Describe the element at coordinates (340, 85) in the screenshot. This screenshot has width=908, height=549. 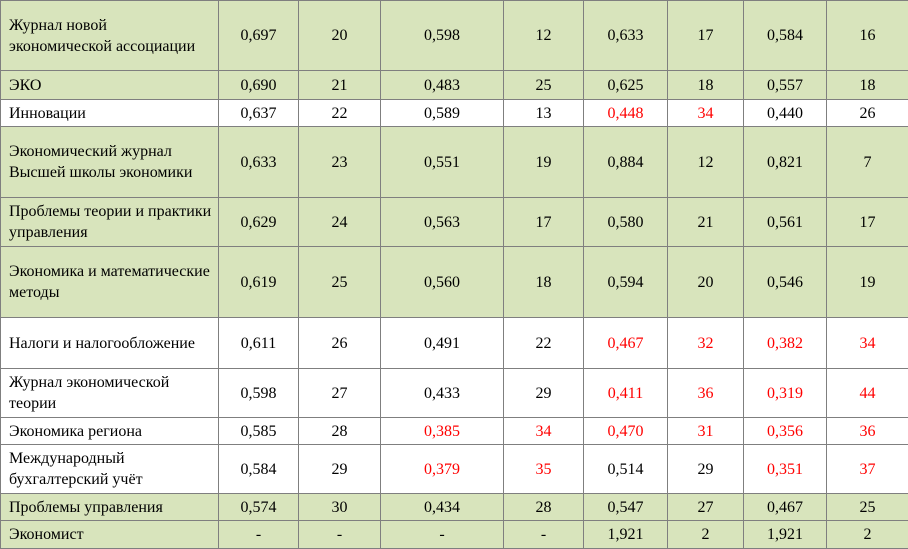
I see `table-cell: 21` at that location.